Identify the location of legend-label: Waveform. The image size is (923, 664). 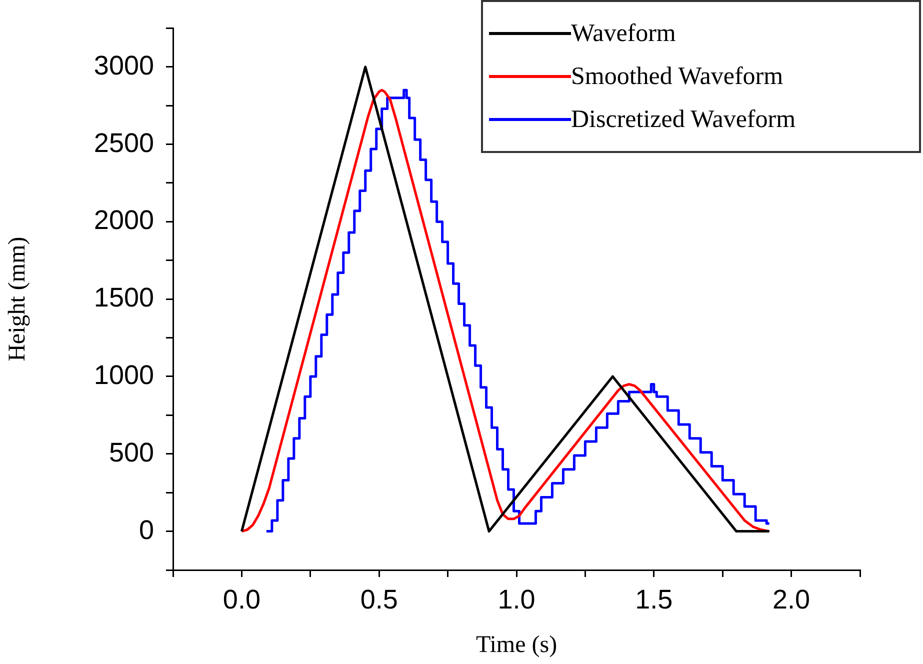
(623, 34).